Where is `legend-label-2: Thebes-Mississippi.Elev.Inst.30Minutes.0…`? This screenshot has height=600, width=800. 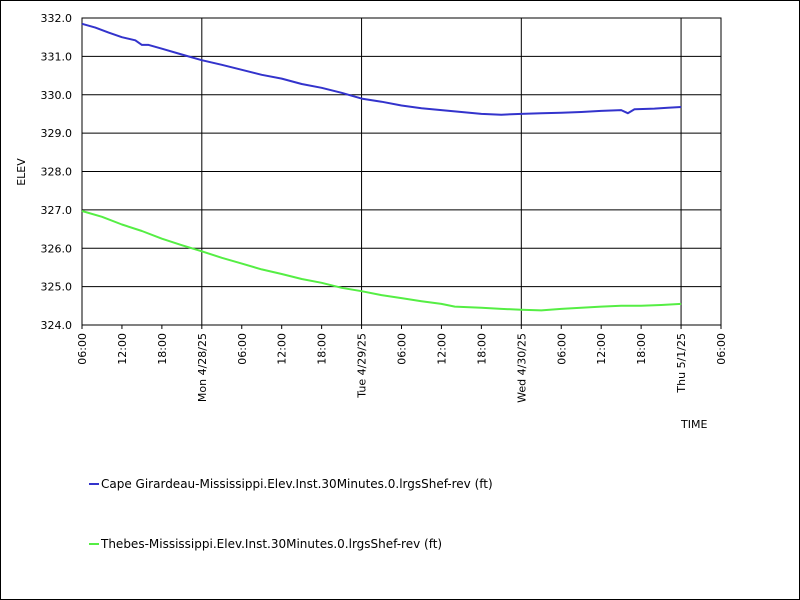
legend-label-2: Thebes-Mississippi.Elev.Inst.30Minutes.0… is located at coordinates (271, 544).